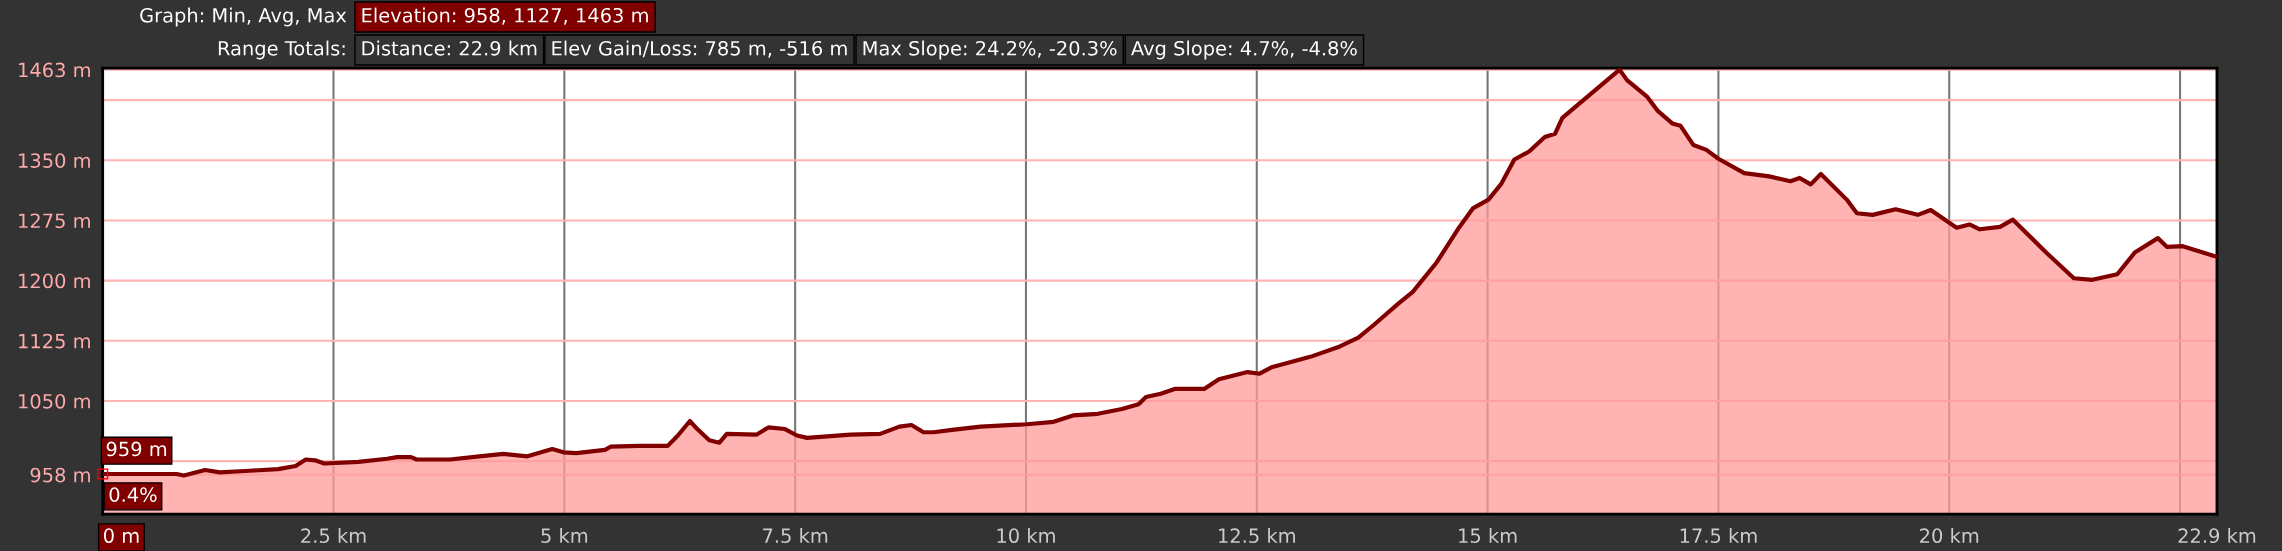 The height and width of the screenshot is (551, 2282). What do you see at coordinates (60, 475) in the screenshot?
I see `y-tick-label: 958 m` at bounding box center [60, 475].